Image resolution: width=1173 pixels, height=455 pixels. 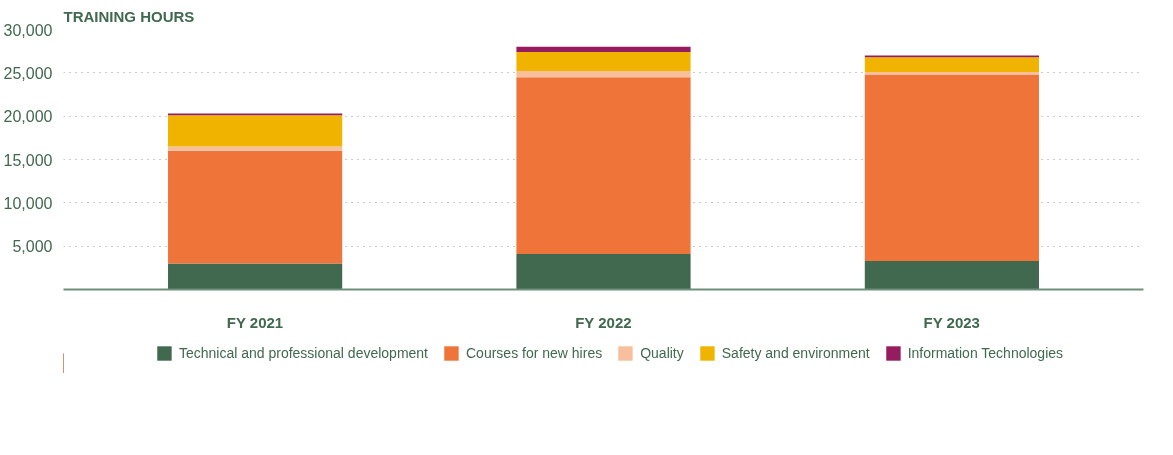 I want to click on legend-label: Courses for new hires, so click(x=534, y=353).